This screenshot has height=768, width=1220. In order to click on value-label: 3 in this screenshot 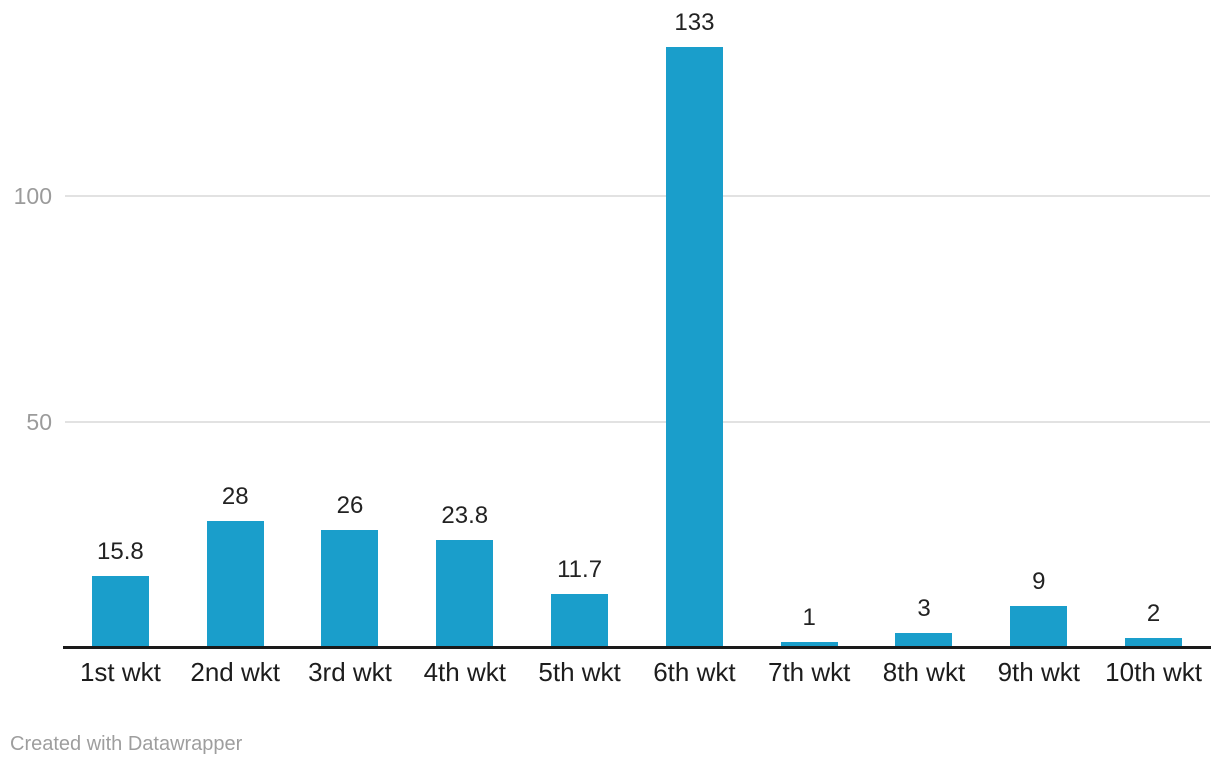, I will do `click(924, 608)`.